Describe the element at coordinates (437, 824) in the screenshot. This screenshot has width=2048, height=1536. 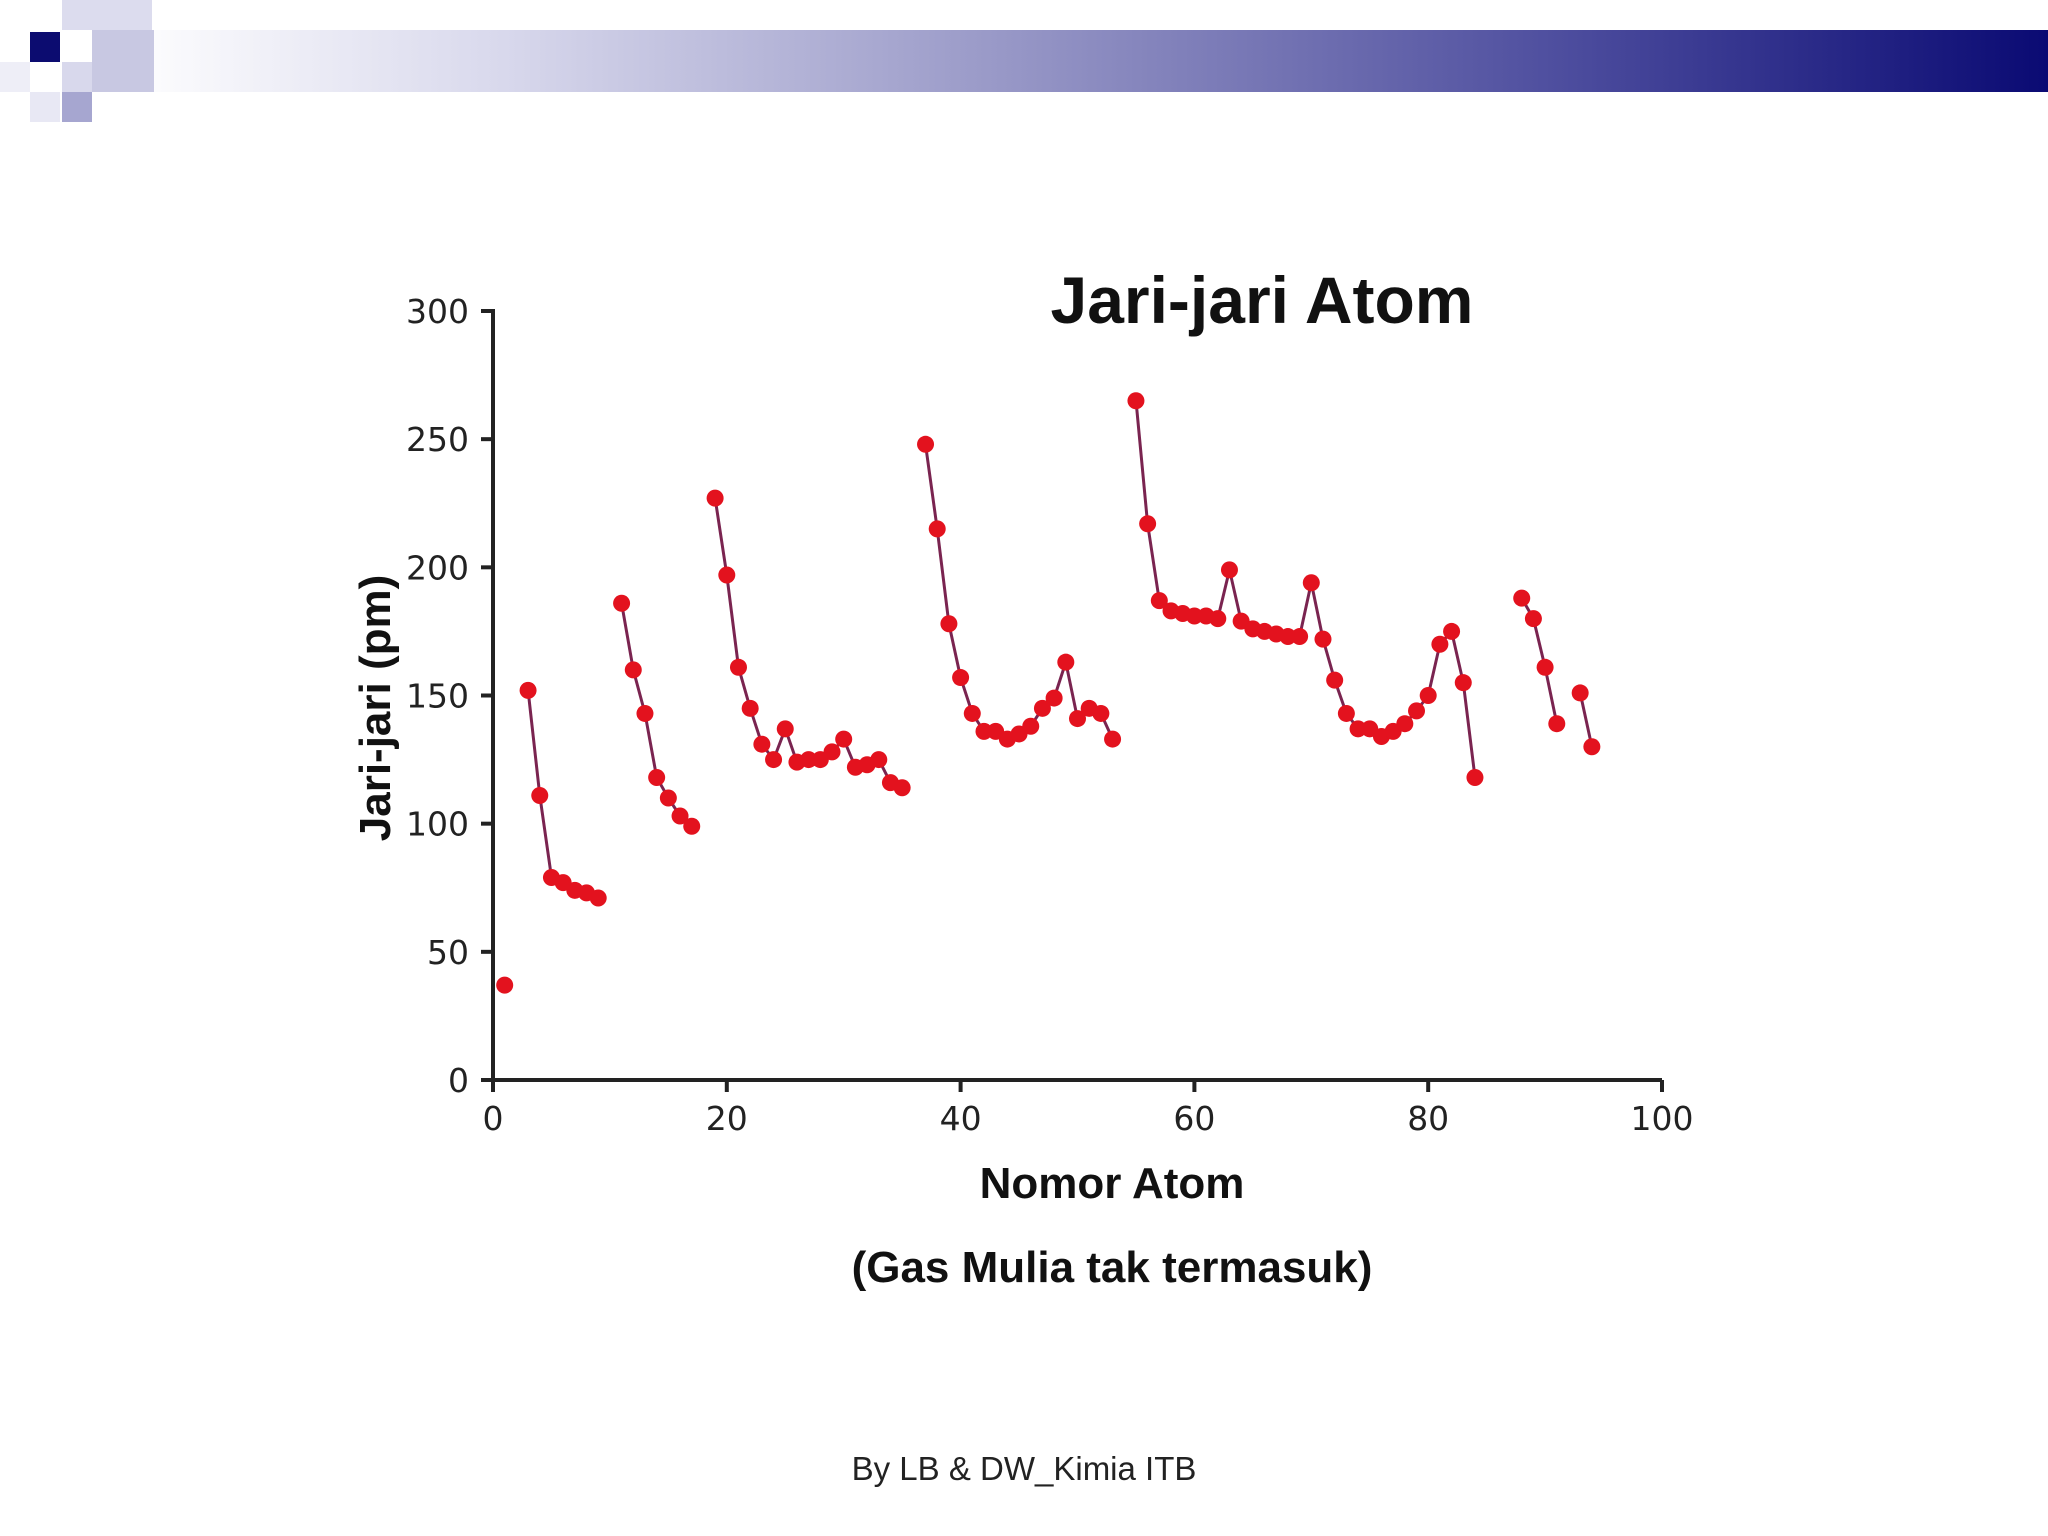
I see `y-tick-label: 100` at that location.